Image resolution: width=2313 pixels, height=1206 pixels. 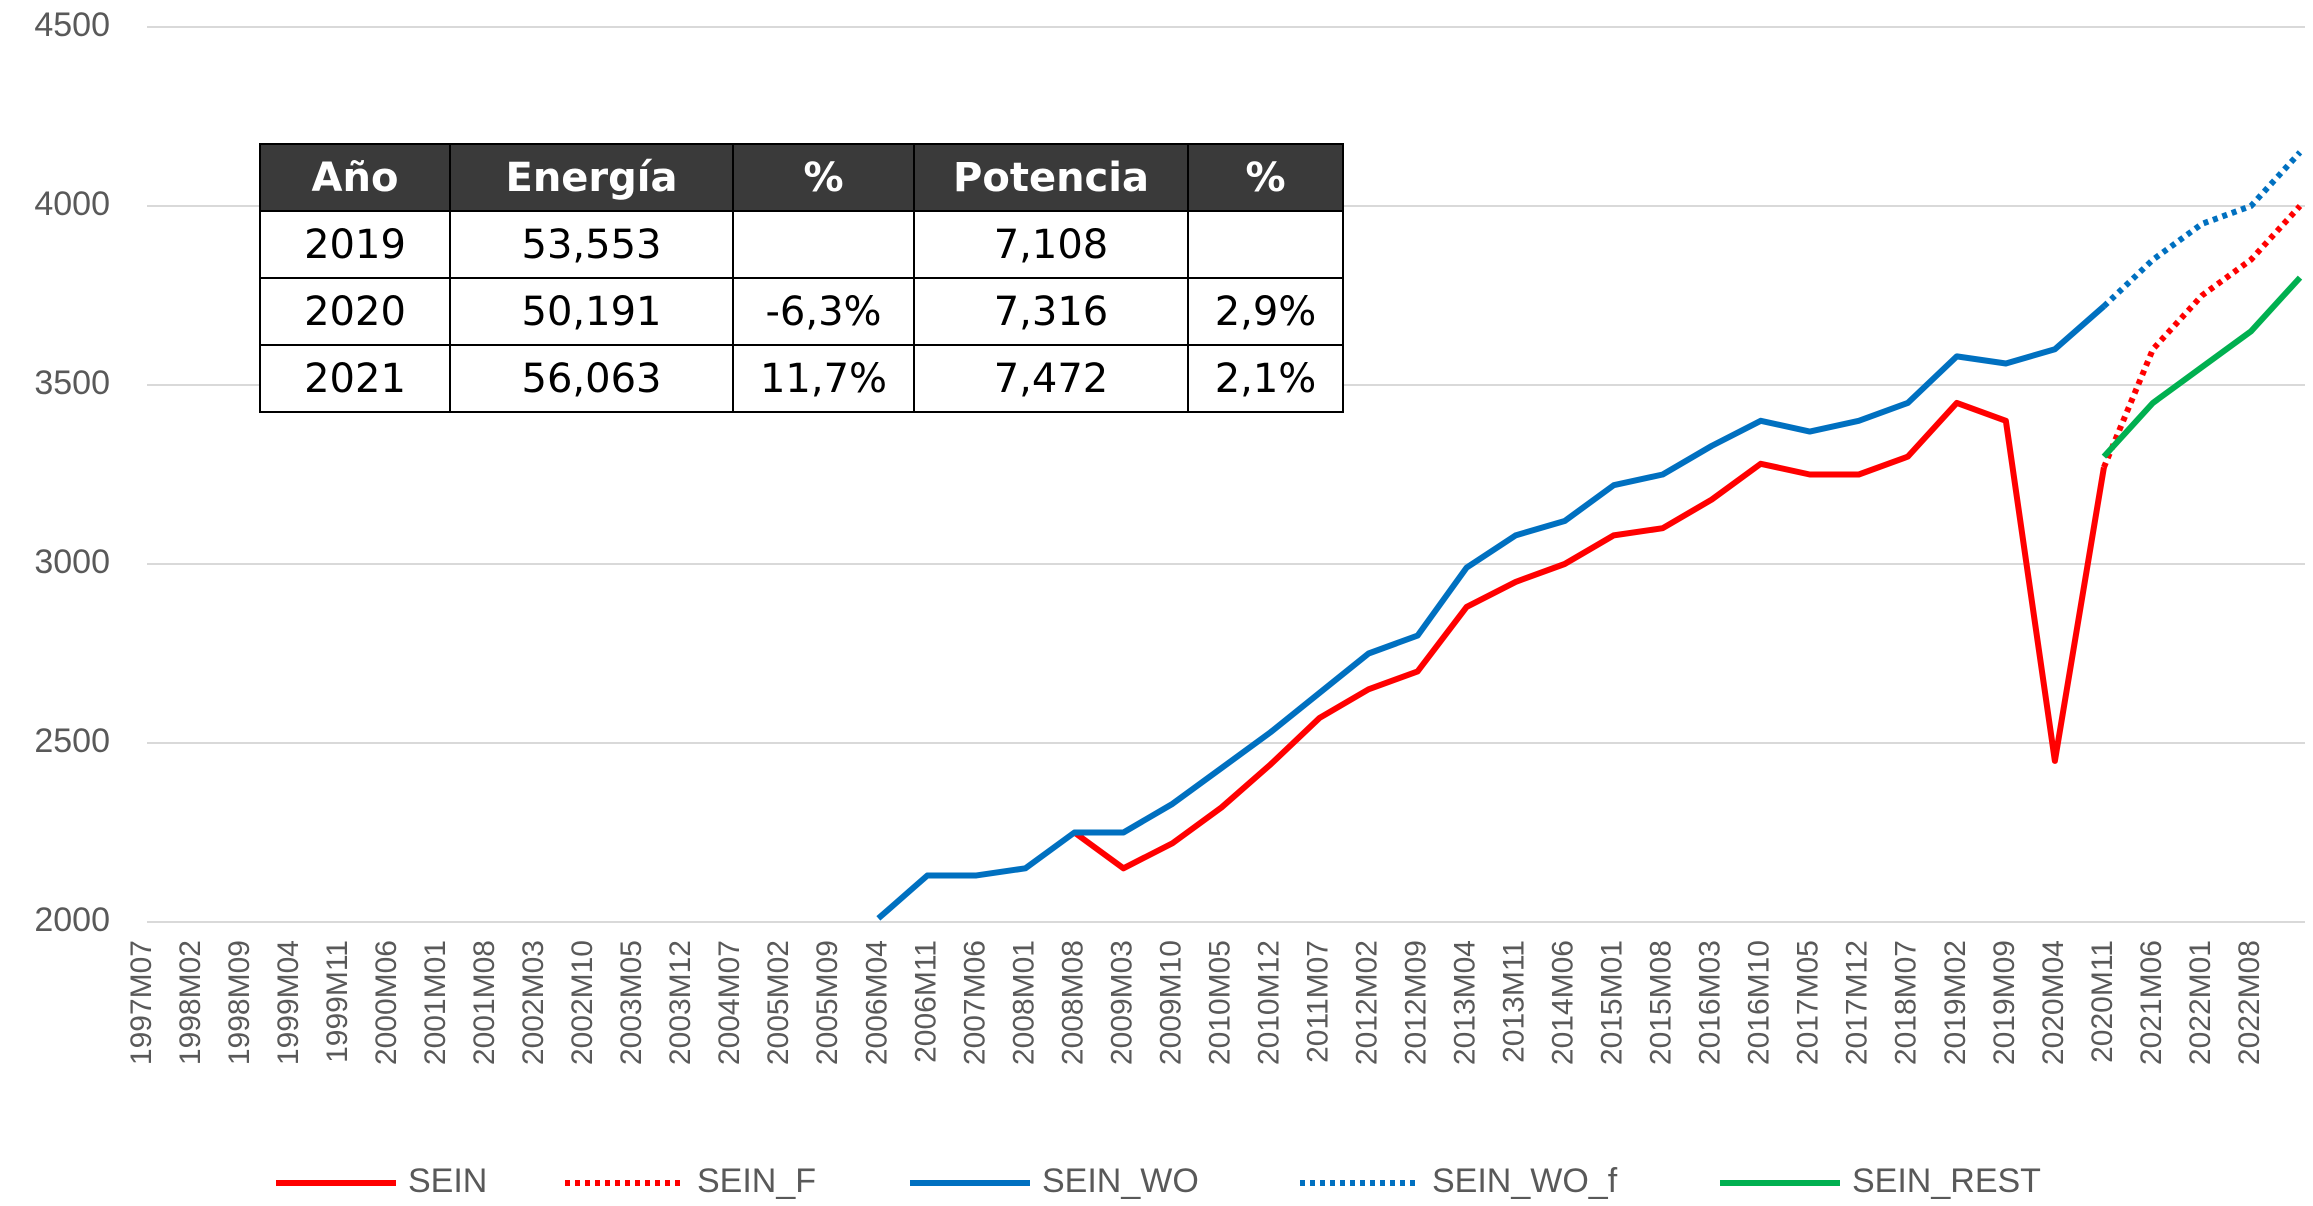 I want to click on x-tick-label: 2014M06, so click(x=1563, y=1002).